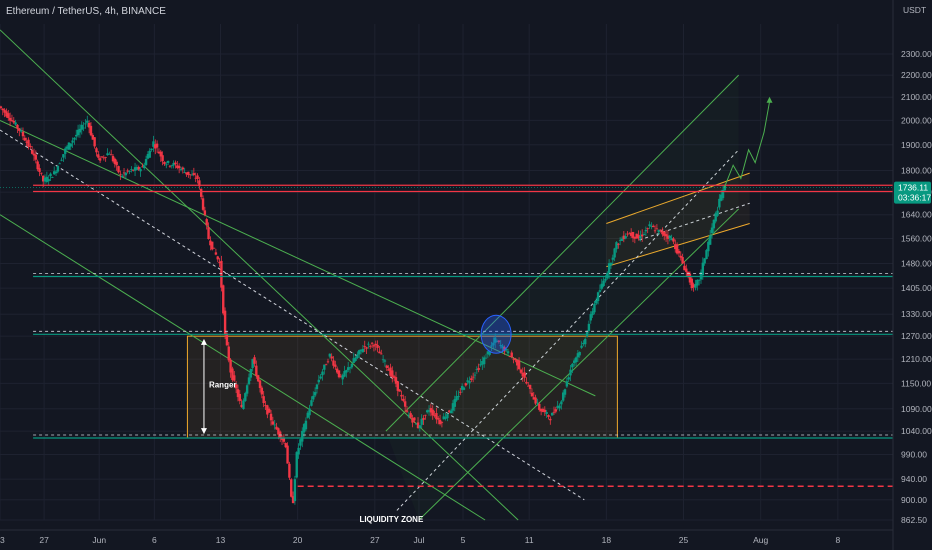 The height and width of the screenshot is (550, 932). I want to click on projection-path, so click(747, 144).